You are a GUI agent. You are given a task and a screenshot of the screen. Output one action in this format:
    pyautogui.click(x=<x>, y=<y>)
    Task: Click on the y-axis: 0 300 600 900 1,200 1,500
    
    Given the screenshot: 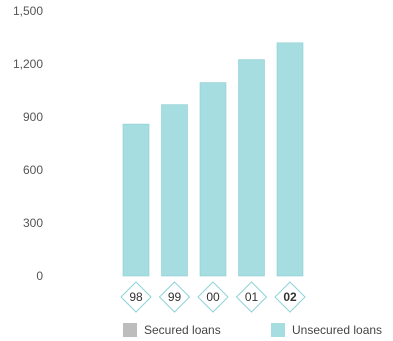 What is the action you would take?
    pyautogui.click(x=28, y=143)
    